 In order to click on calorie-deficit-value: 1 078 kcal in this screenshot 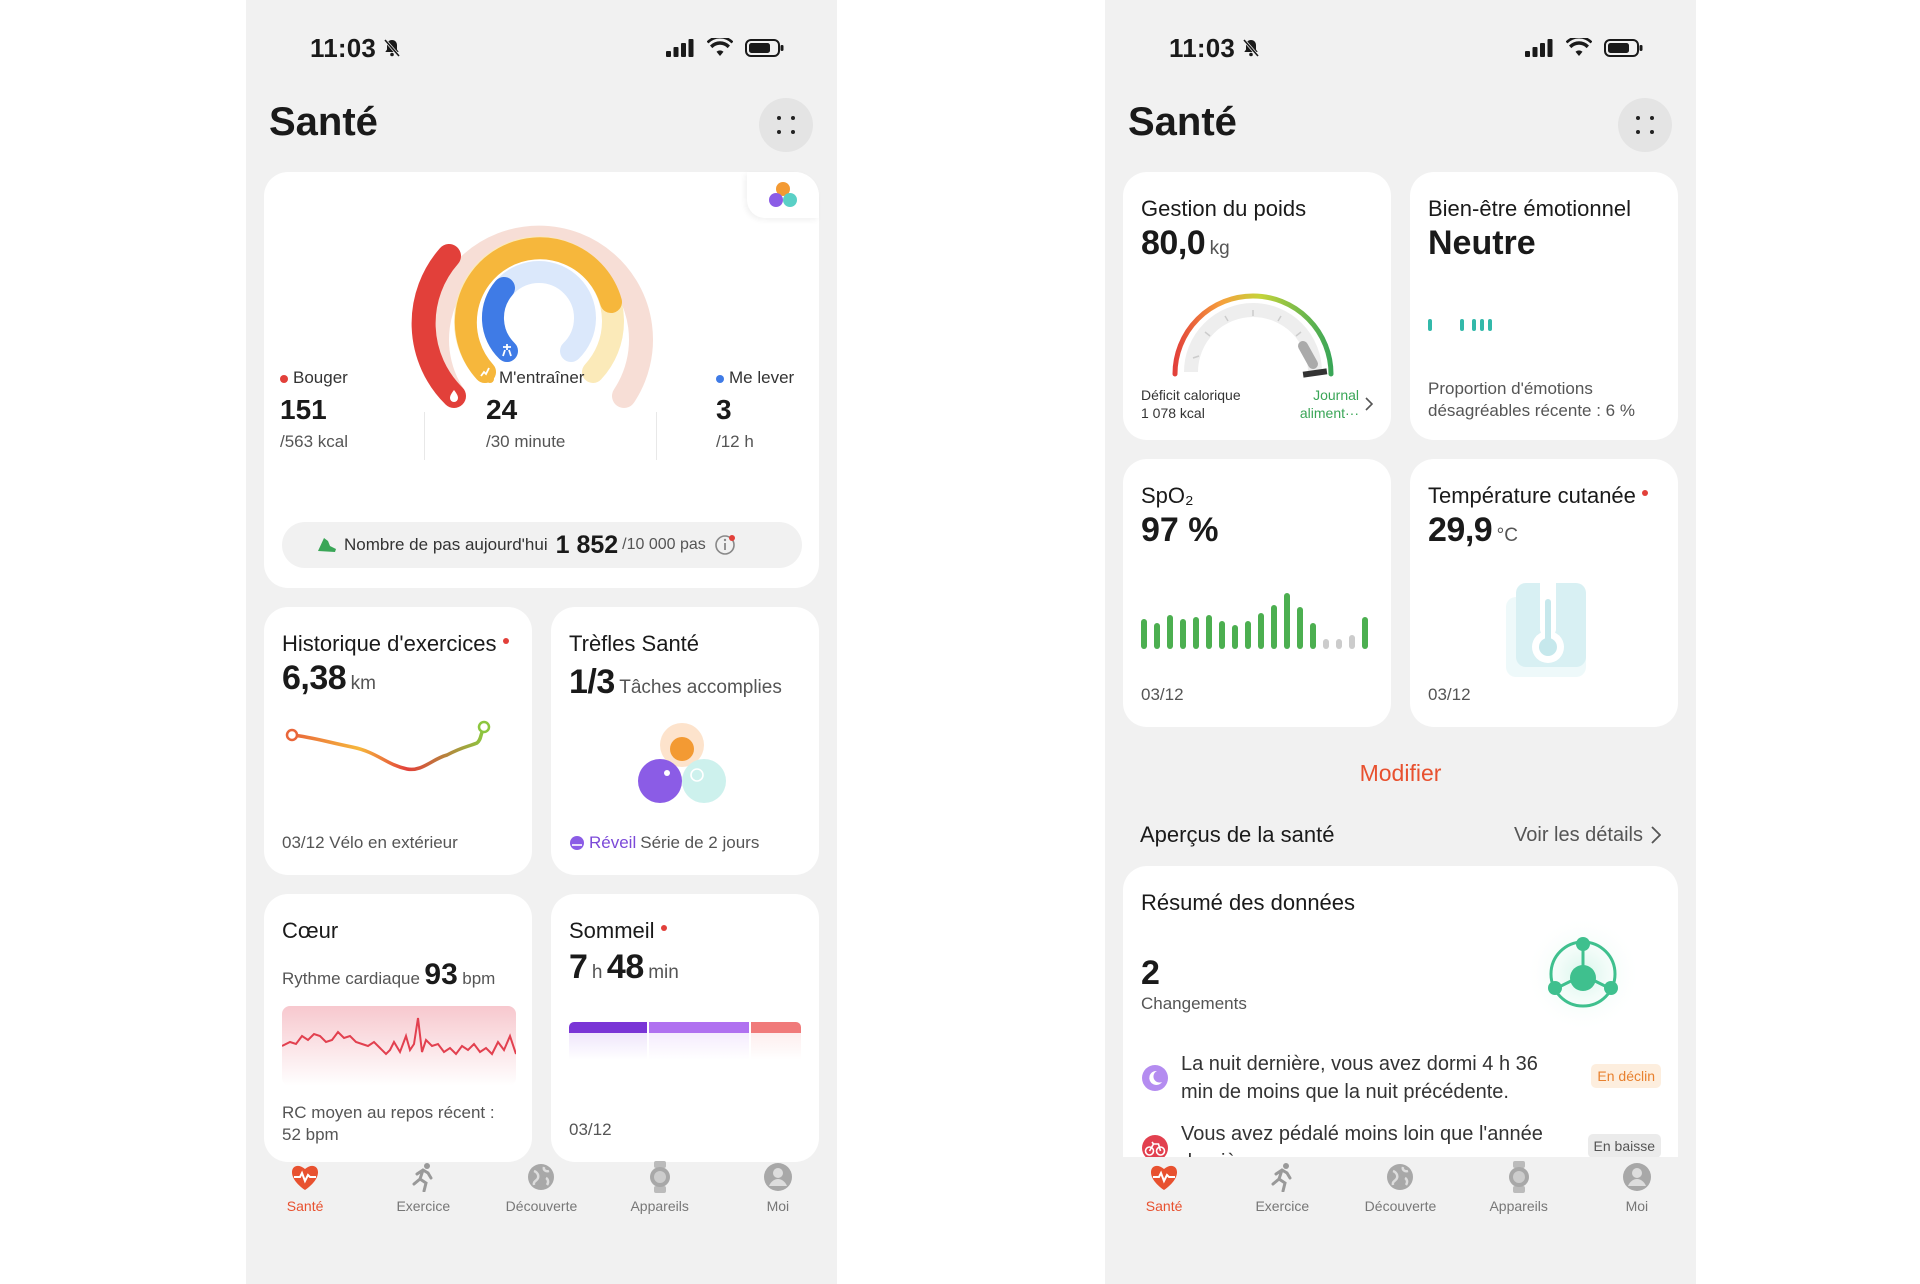, I will do `click(1173, 413)`.